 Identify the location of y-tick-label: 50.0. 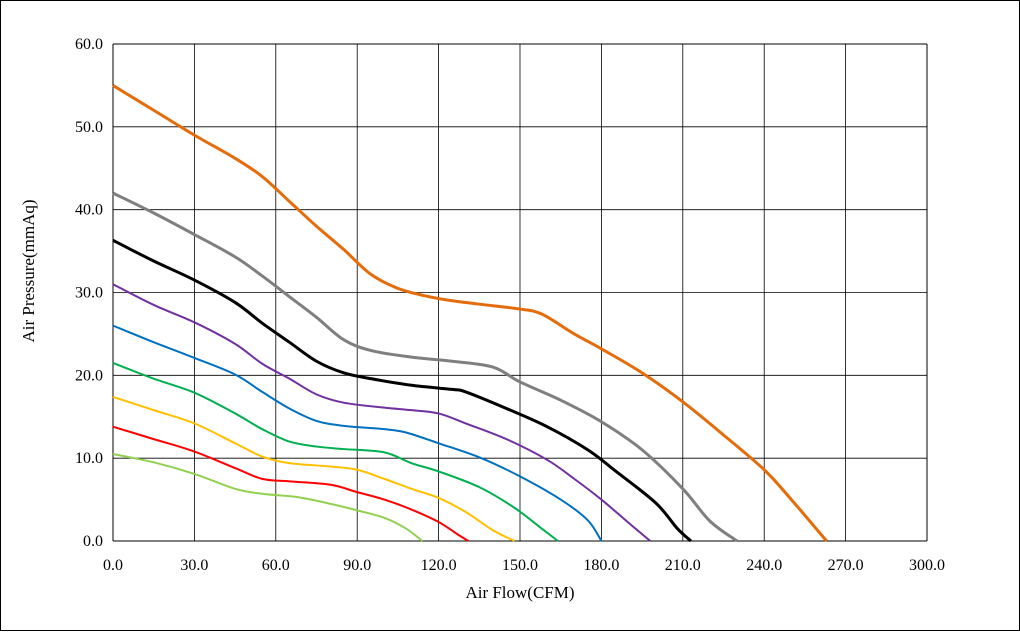
(89, 127).